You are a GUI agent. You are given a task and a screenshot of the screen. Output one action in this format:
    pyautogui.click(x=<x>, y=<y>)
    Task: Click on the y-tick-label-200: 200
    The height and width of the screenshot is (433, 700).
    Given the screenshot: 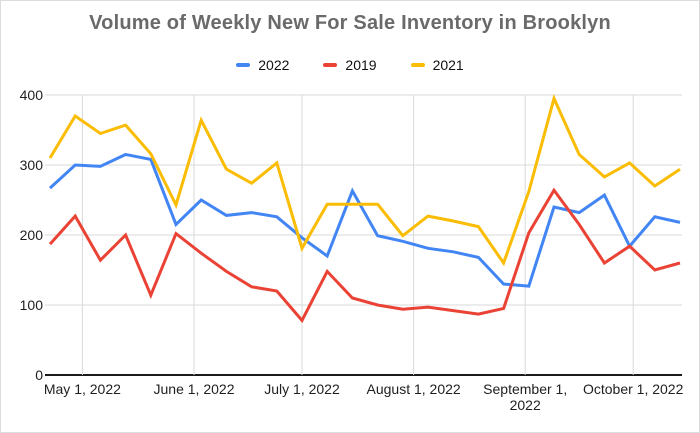 What is the action you would take?
    pyautogui.click(x=32, y=235)
    